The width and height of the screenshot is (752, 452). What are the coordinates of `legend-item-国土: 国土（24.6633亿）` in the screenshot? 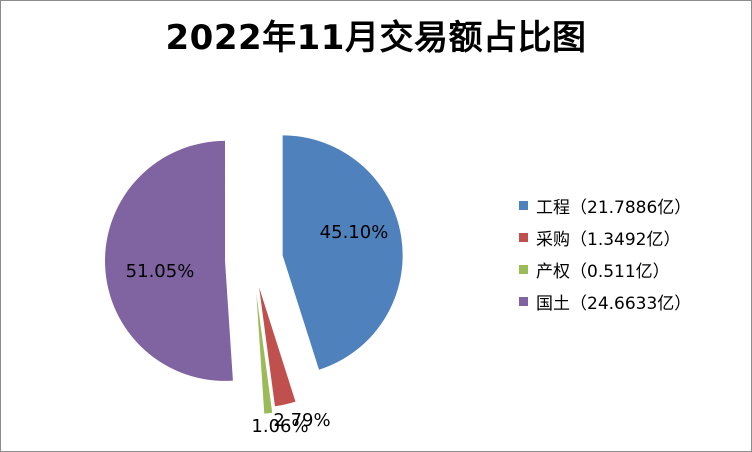 It's located at (605, 301).